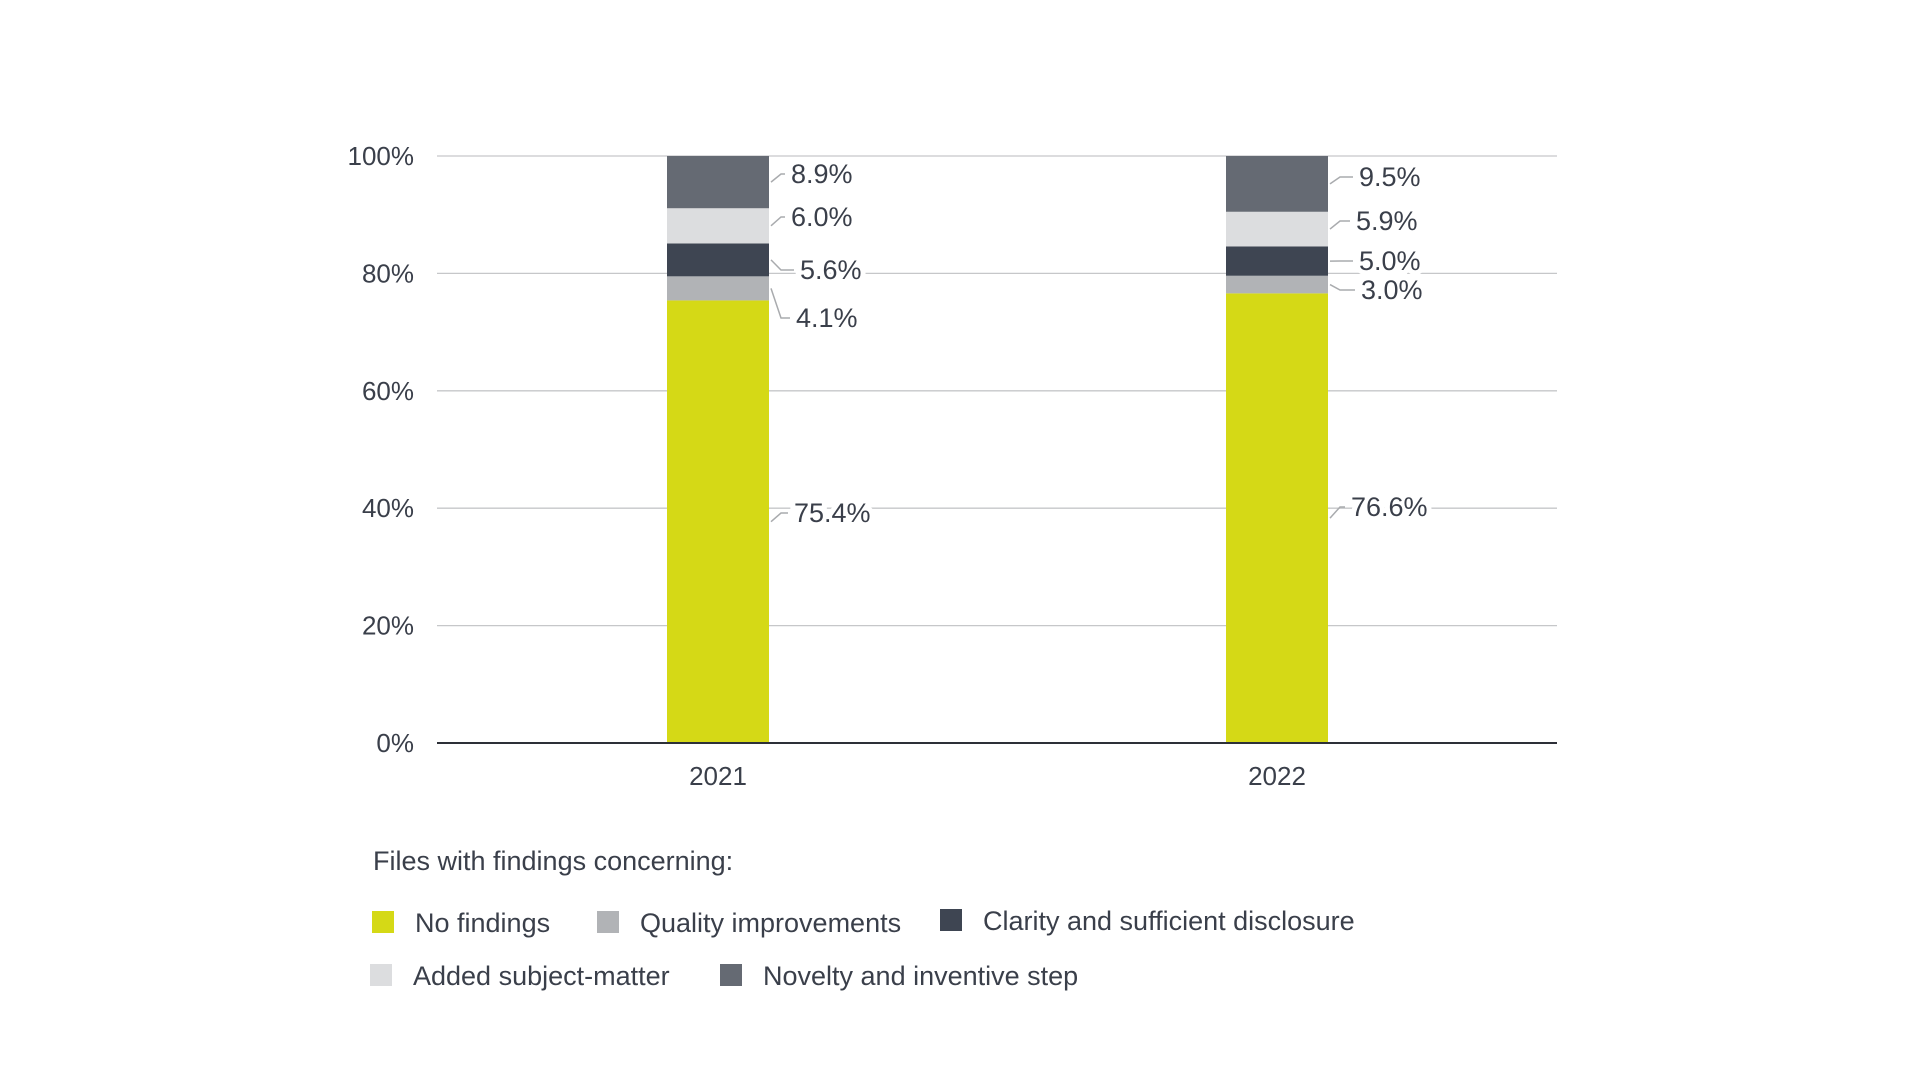 This screenshot has height=1080, width=1920. I want to click on y-tick-label: 60%, so click(388, 391).